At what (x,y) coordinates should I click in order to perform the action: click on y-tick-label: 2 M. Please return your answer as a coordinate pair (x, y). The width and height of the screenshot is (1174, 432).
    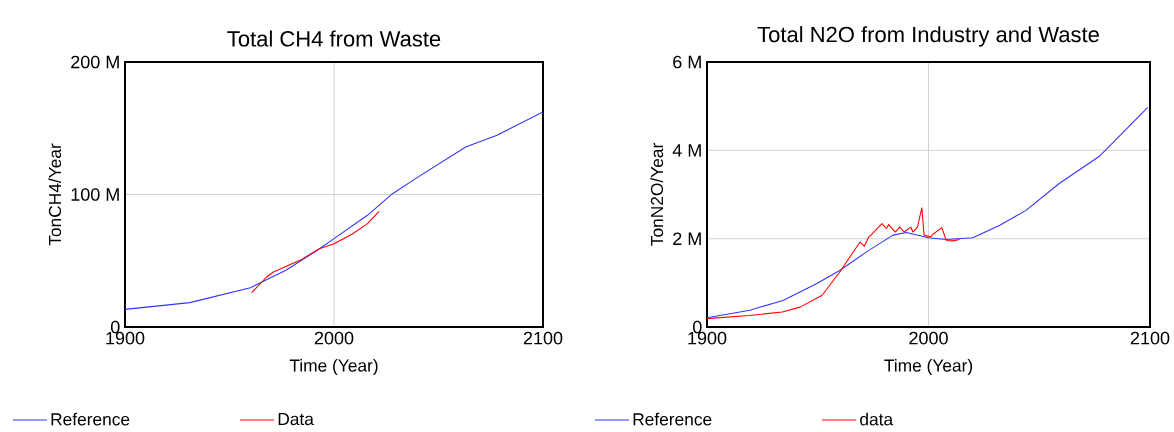
    Looking at the image, I should click on (687, 238).